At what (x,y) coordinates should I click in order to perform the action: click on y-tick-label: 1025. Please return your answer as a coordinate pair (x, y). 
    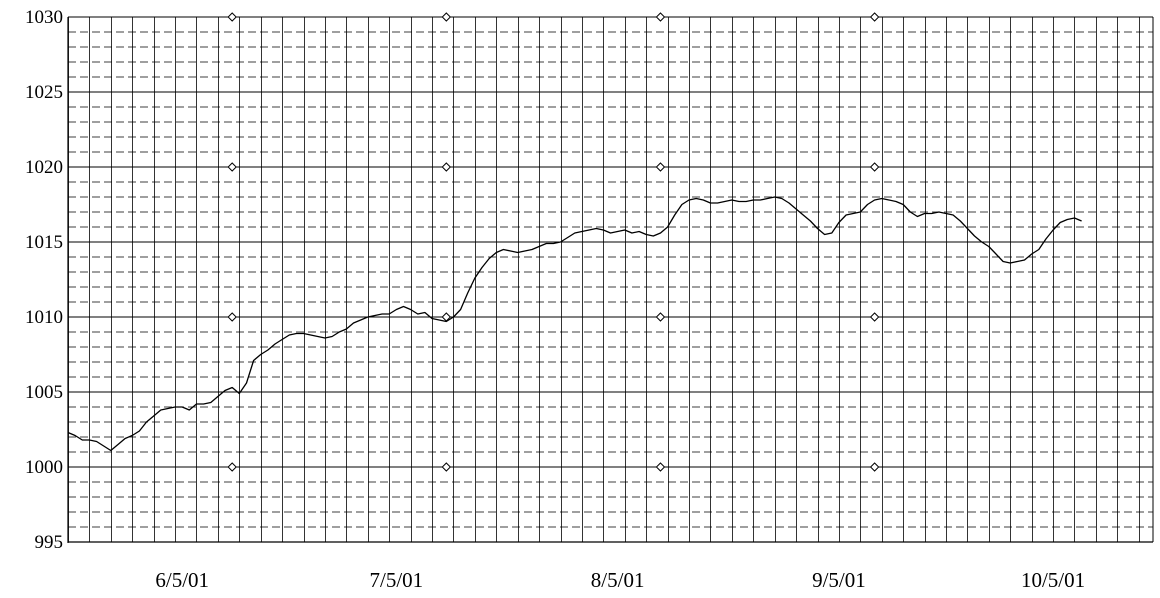
    Looking at the image, I should click on (44, 92).